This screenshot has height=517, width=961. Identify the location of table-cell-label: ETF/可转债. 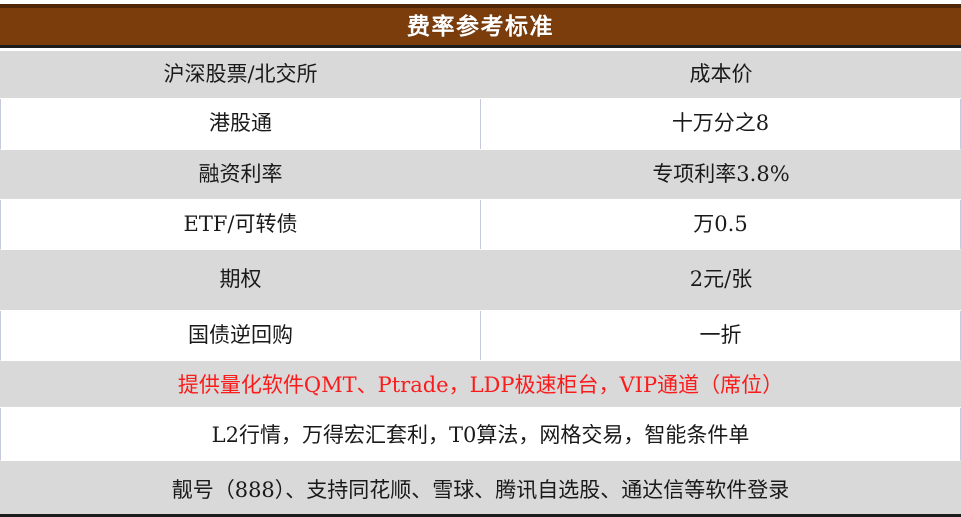
(241, 224).